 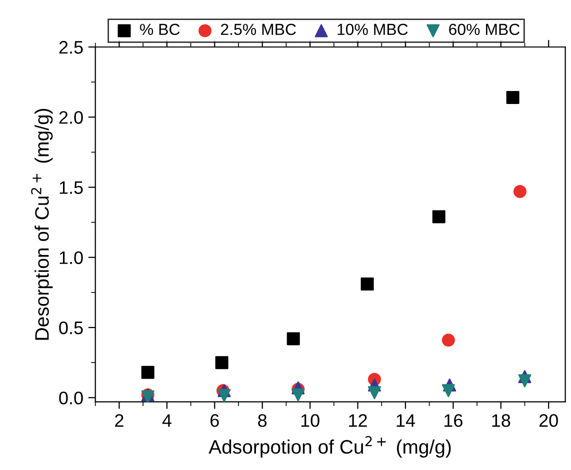 What do you see at coordinates (71, 398) in the screenshot?
I see `y-tick-label: 0.0` at bounding box center [71, 398].